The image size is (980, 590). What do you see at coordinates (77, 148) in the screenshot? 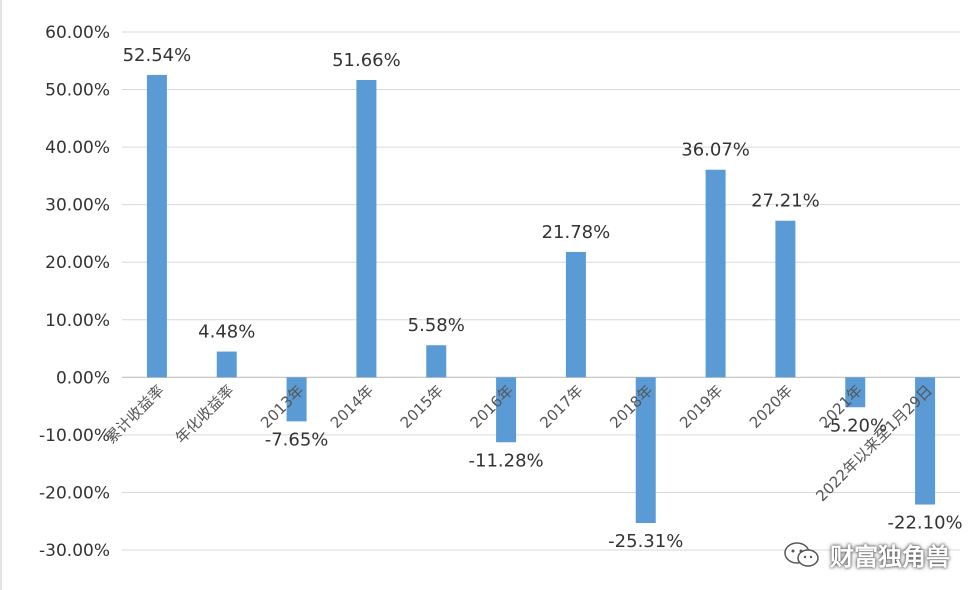
I see `y-tick-label: 40.00%` at bounding box center [77, 148].